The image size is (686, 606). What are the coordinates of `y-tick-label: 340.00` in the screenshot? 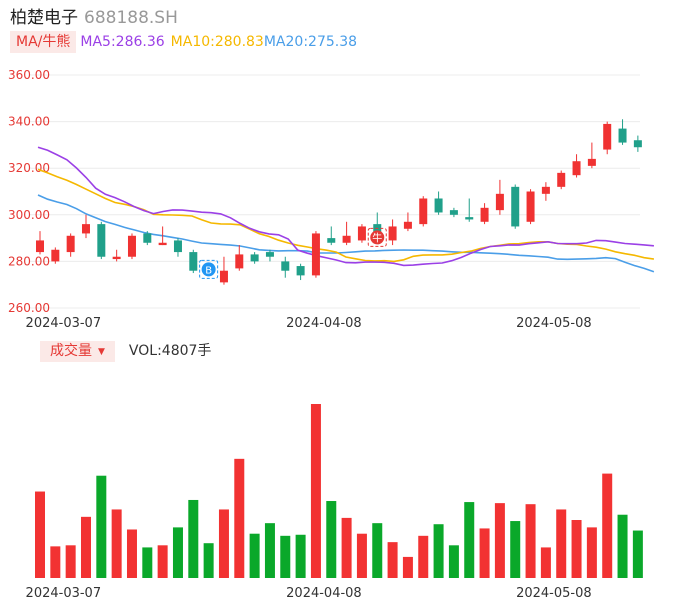 It's located at (29, 122).